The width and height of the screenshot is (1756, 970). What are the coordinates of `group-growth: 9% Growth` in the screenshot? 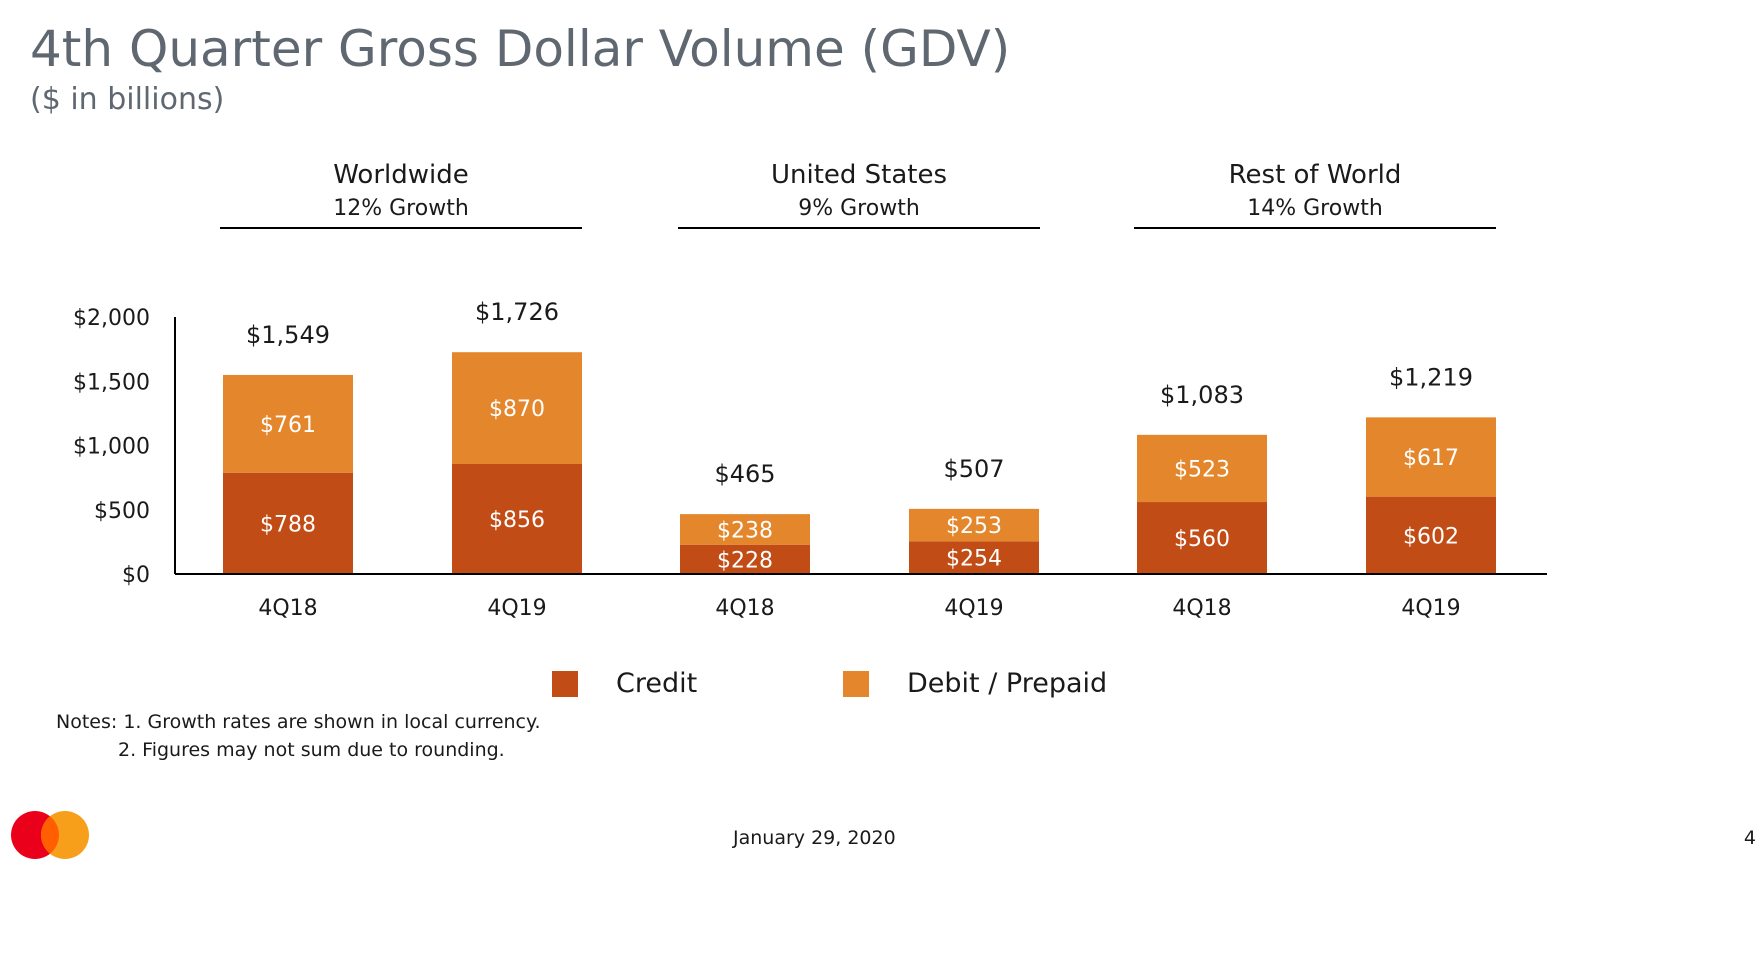 It's located at (859, 208).